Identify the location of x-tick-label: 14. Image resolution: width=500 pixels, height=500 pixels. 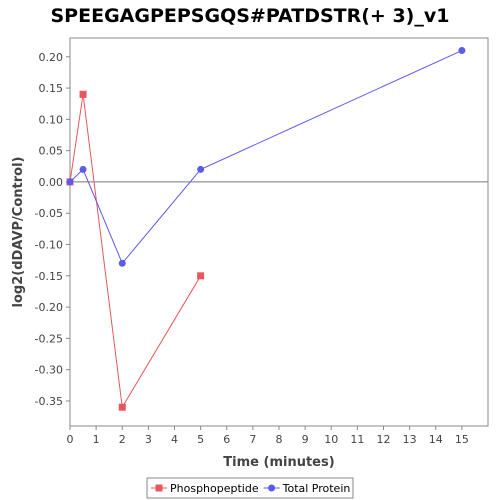
(436, 439).